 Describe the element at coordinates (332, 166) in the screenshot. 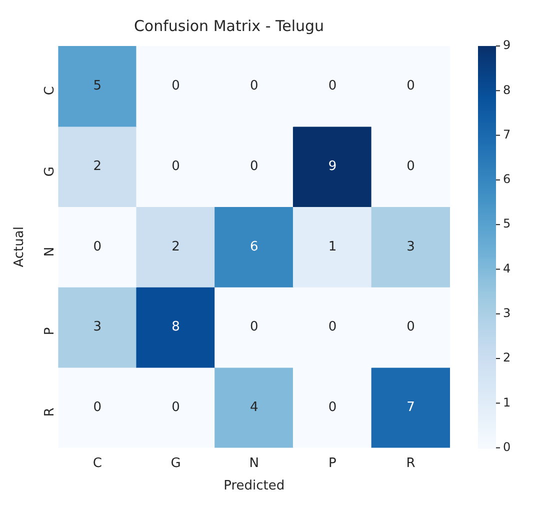

I see `data-label: 9` at that location.